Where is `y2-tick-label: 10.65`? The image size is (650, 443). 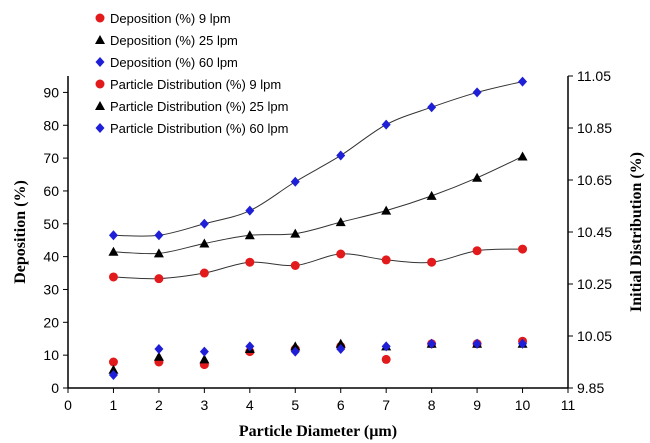
y2-tick-label: 10.65 is located at coordinates (594, 180).